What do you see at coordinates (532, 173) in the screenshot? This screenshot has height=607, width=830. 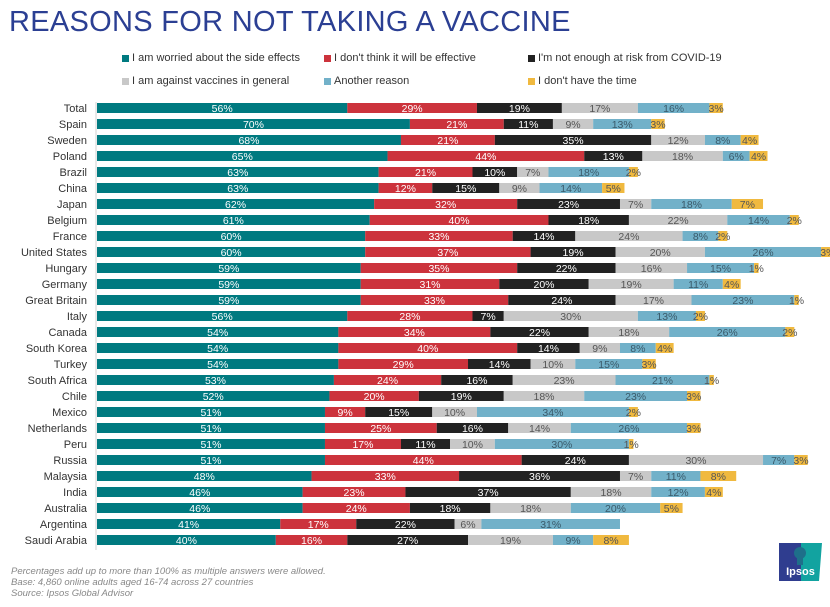 I see `data-label: 7%` at bounding box center [532, 173].